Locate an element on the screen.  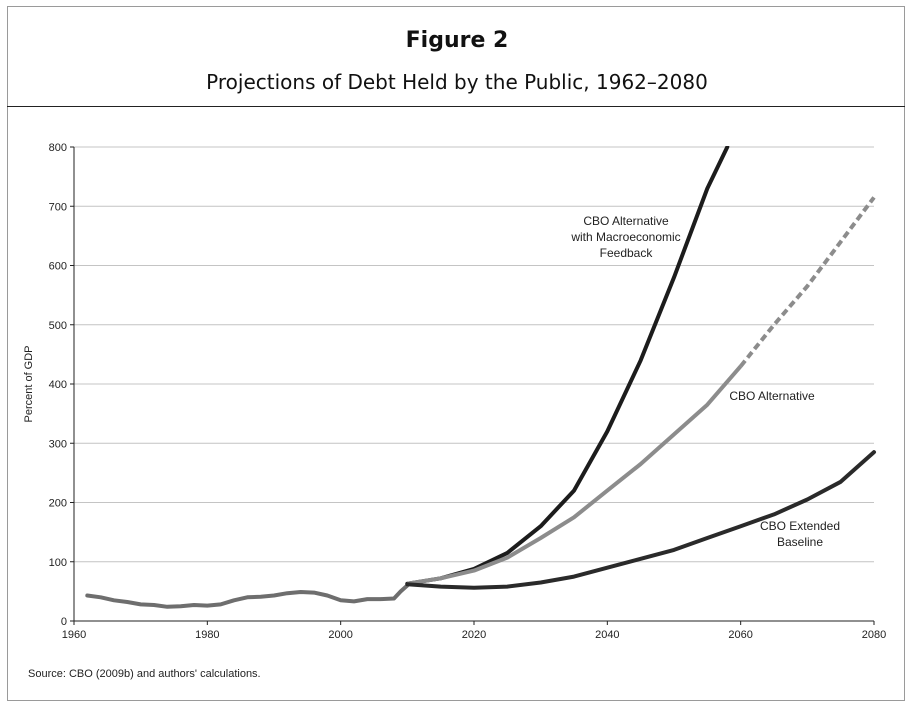
y-tick-label-500: 500 is located at coordinates (58, 326).